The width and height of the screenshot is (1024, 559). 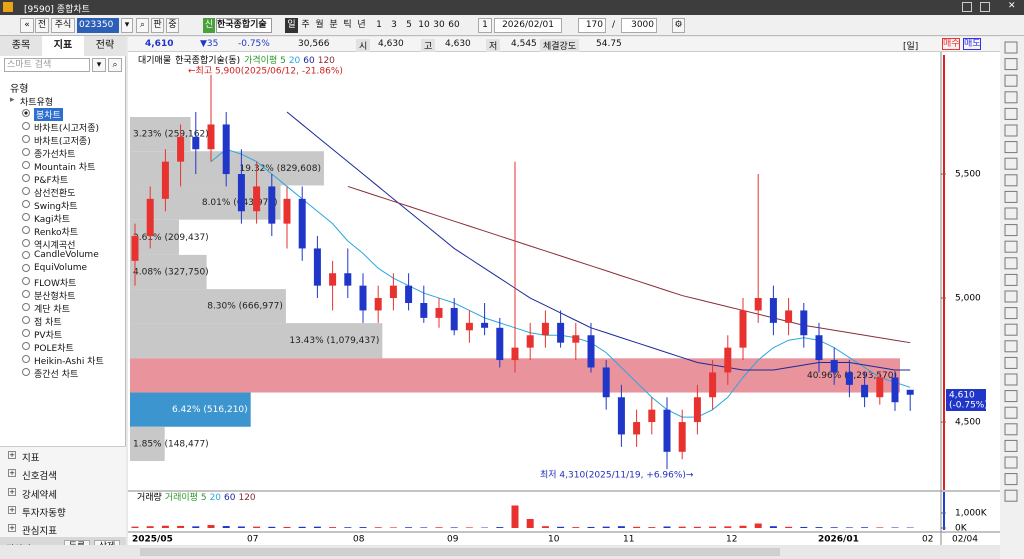 I want to click on b1-btn: 판, so click(x=157, y=25).